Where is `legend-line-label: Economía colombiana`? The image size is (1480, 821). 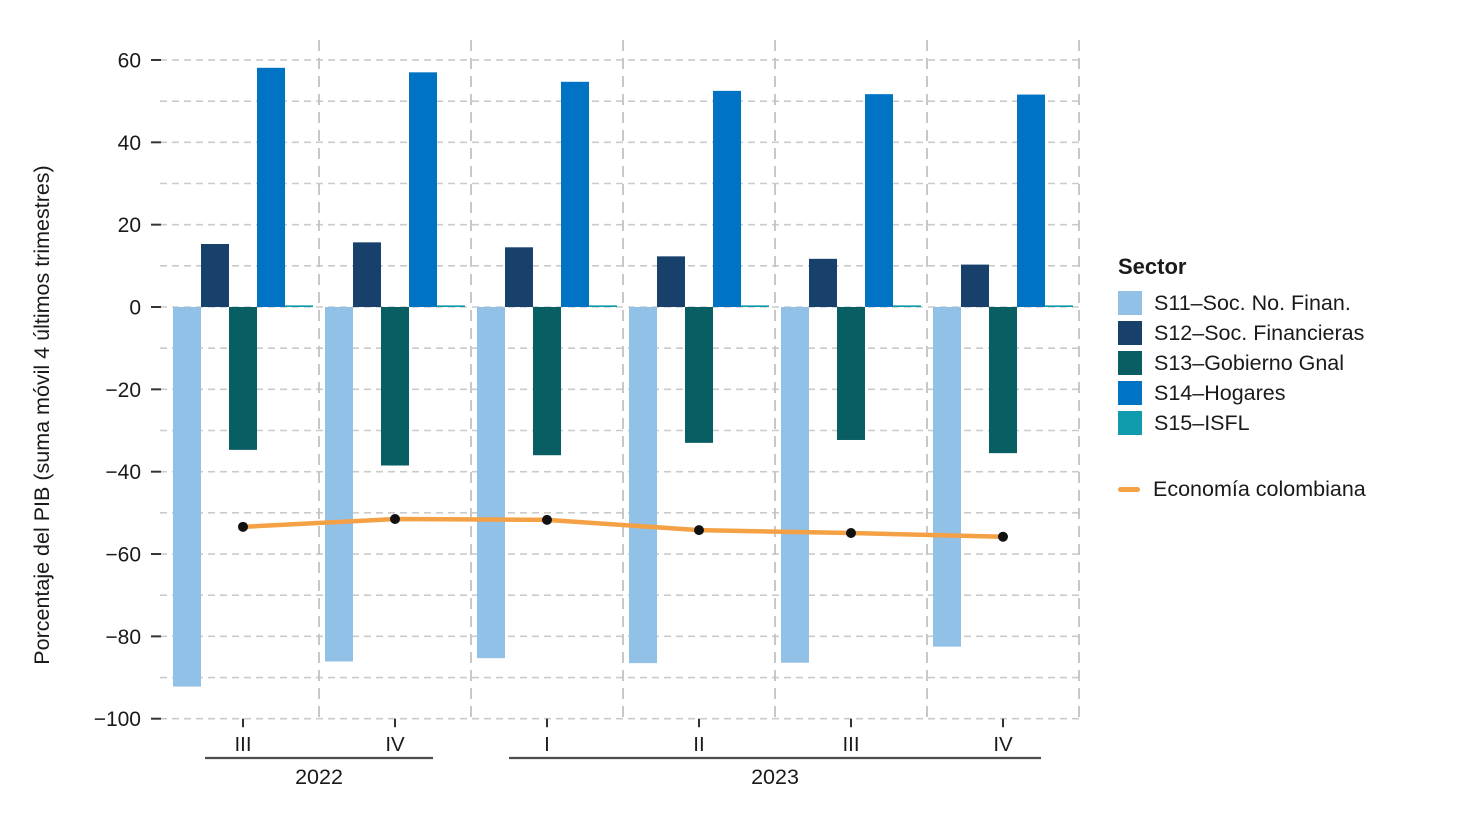
legend-line-label: Economía colombiana is located at coordinates (1259, 488).